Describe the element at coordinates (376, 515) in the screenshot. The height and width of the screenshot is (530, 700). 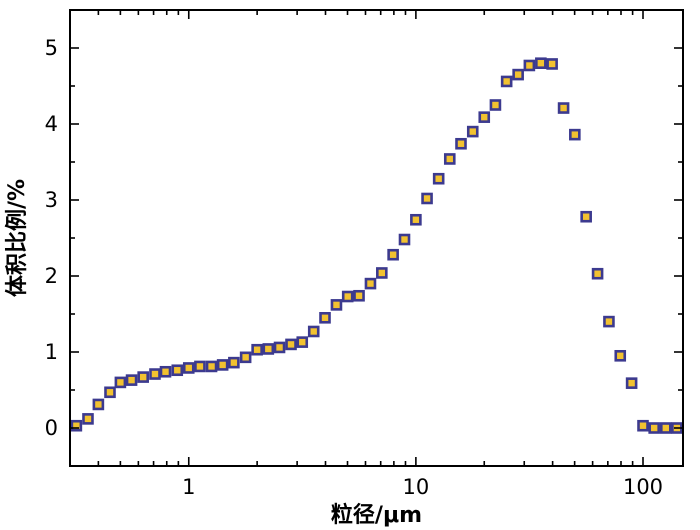
I see `x-axis-label: 粒径/μm` at that location.